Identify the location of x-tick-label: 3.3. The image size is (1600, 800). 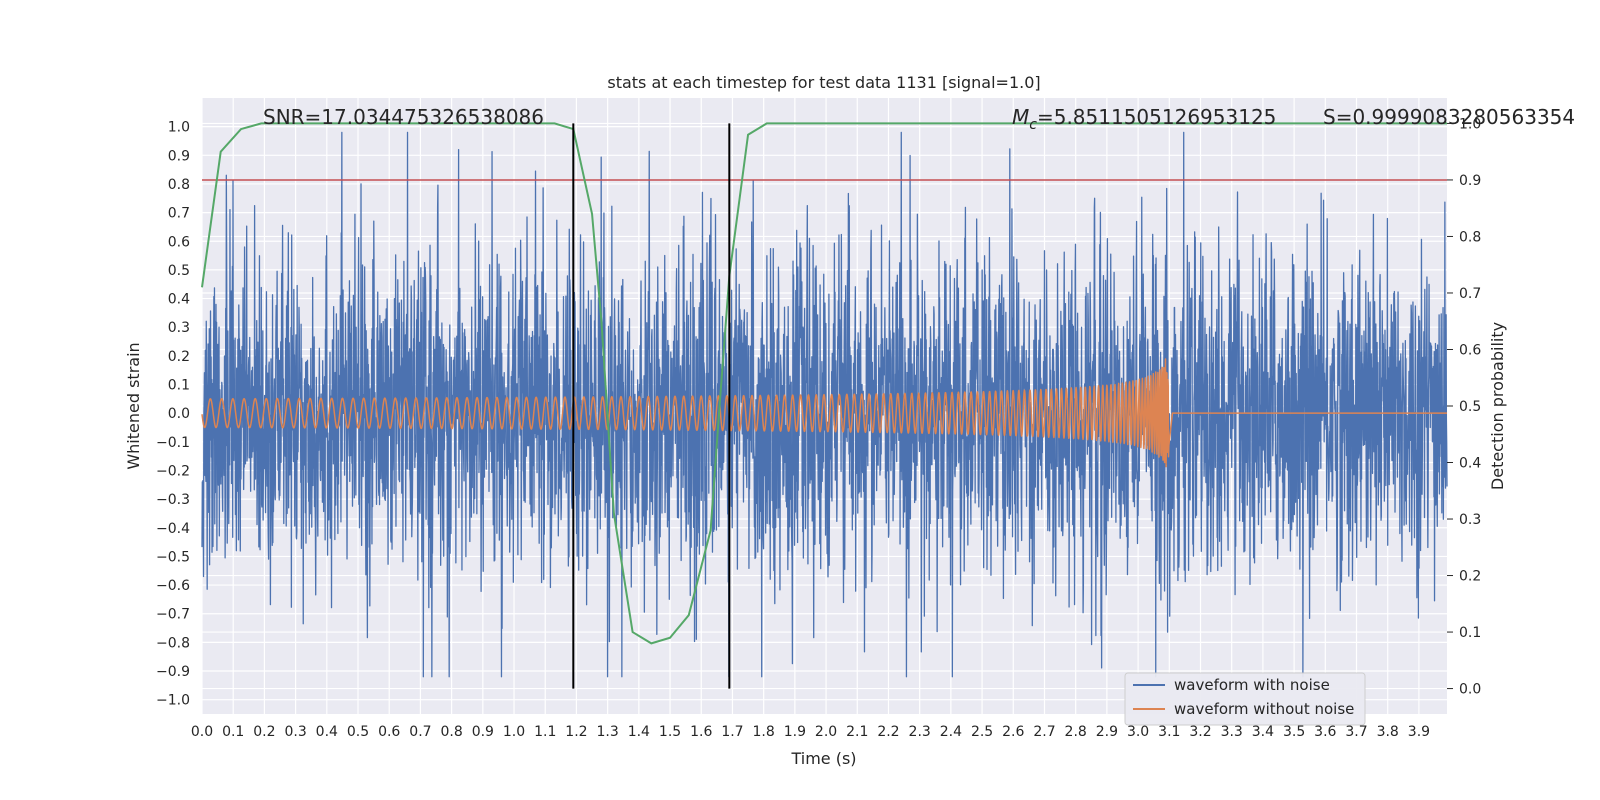
(1232, 732).